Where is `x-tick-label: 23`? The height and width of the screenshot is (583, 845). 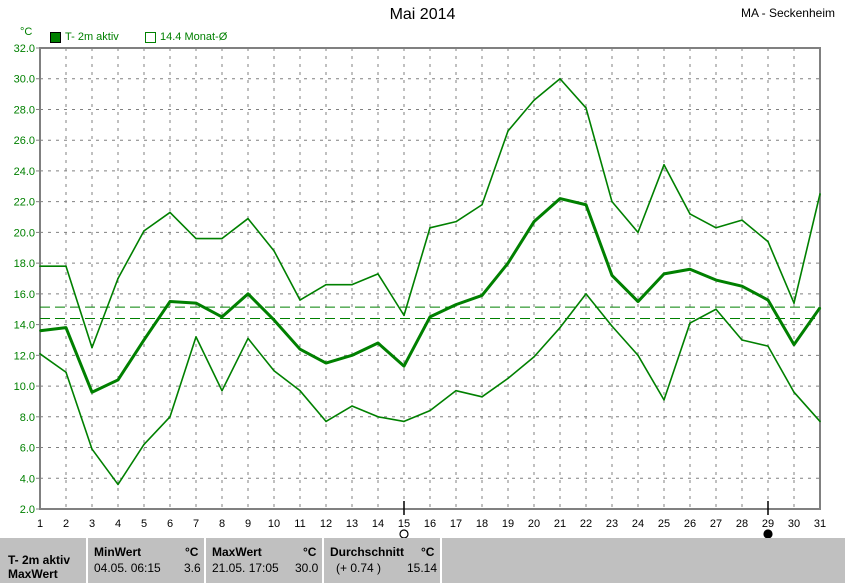
x-tick-label: 23 is located at coordinates (612, 524).